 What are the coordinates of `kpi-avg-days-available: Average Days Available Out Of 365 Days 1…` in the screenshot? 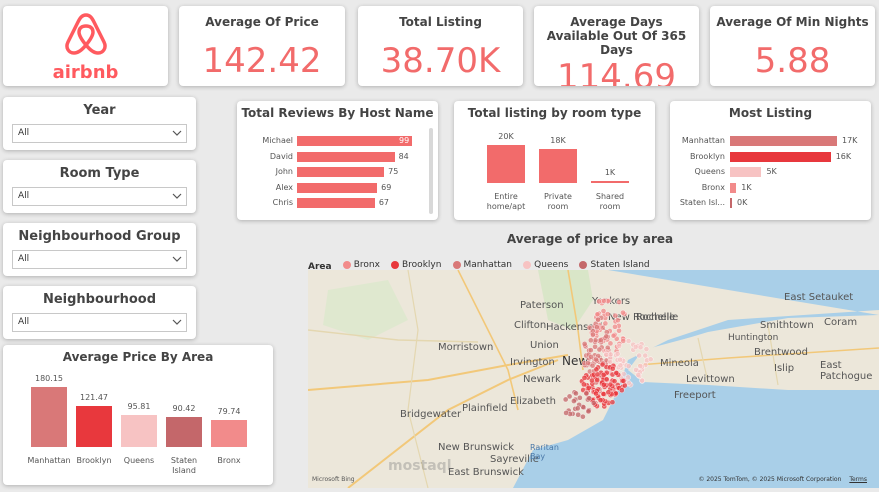 It's located at (616, 46).